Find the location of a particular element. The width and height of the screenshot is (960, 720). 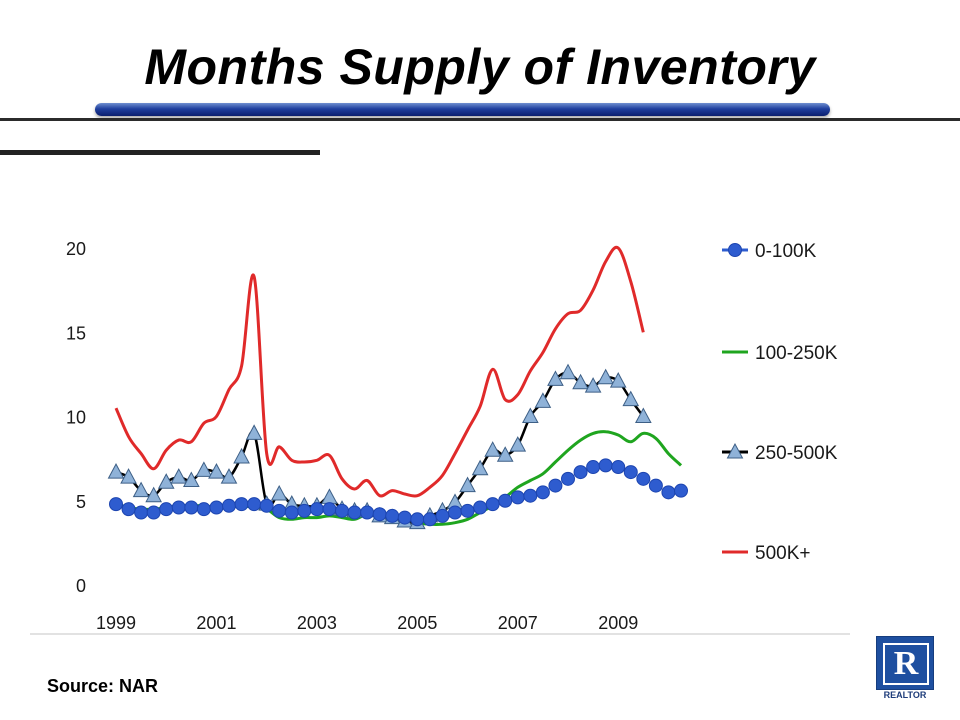

legend-label: 0-100K is located at coordinates (786, 251).